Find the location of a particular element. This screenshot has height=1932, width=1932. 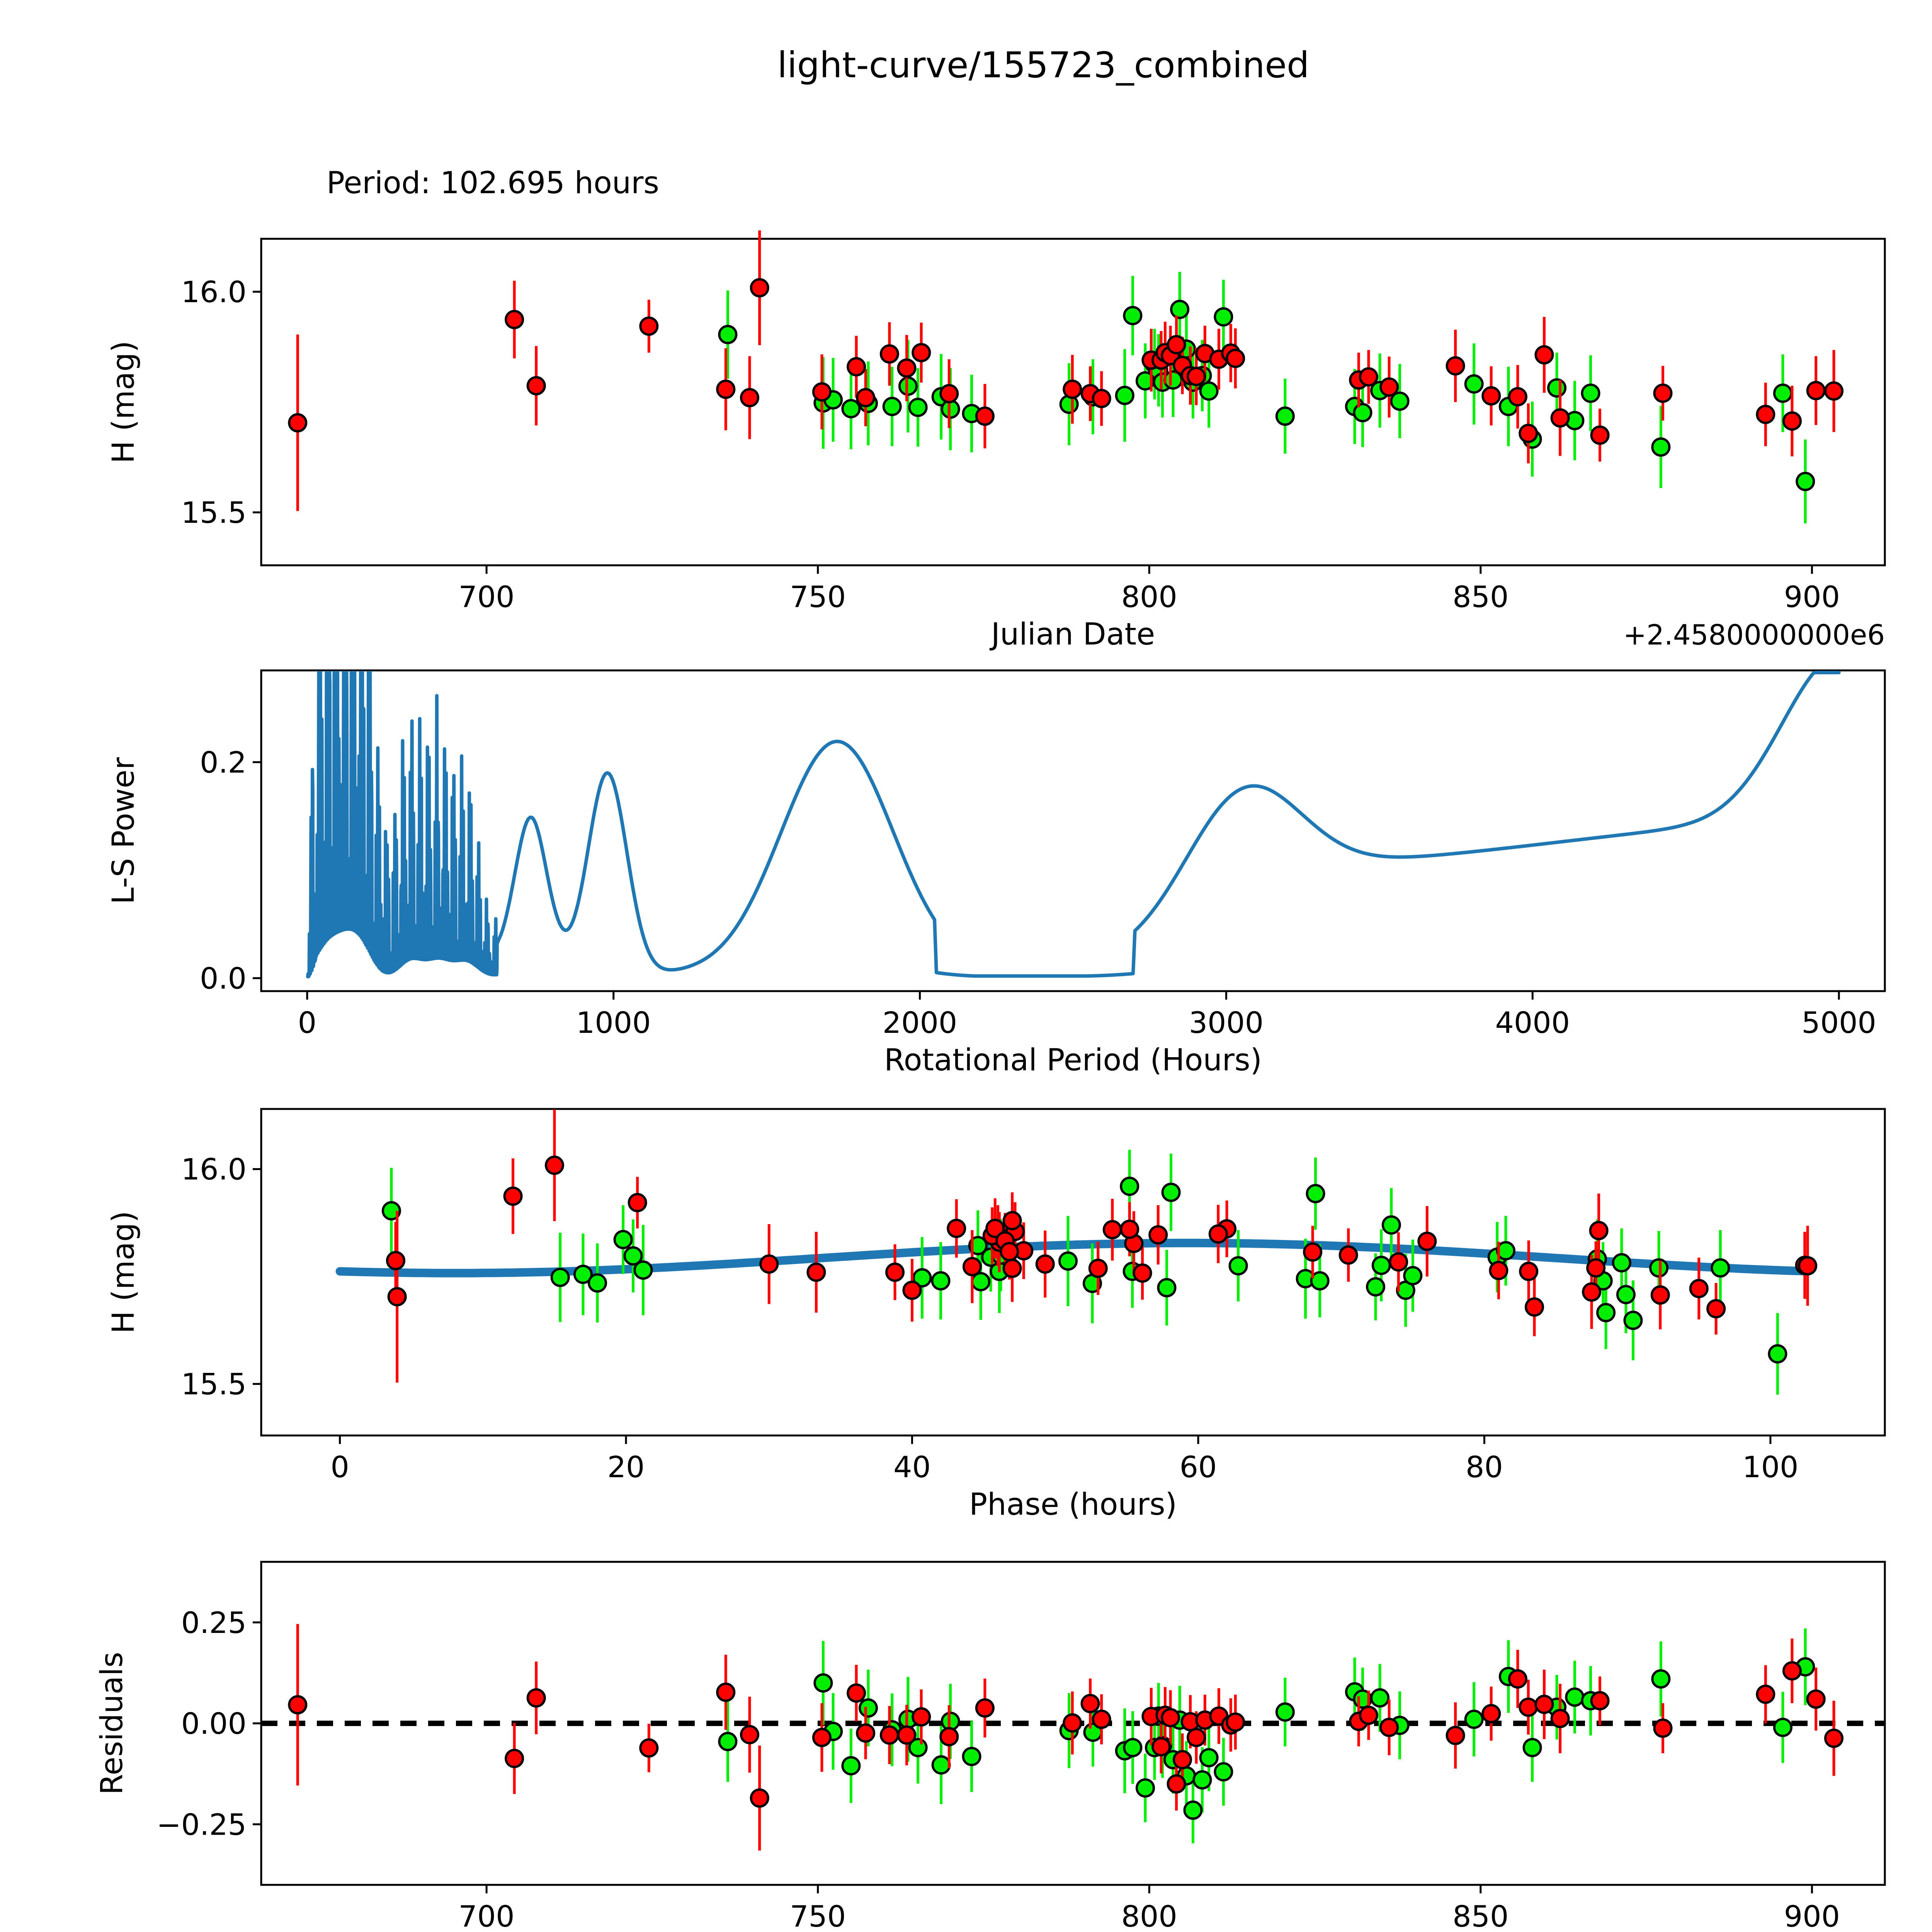

xtick-label-phase: 80 is located at coordinates (1484, 1467).